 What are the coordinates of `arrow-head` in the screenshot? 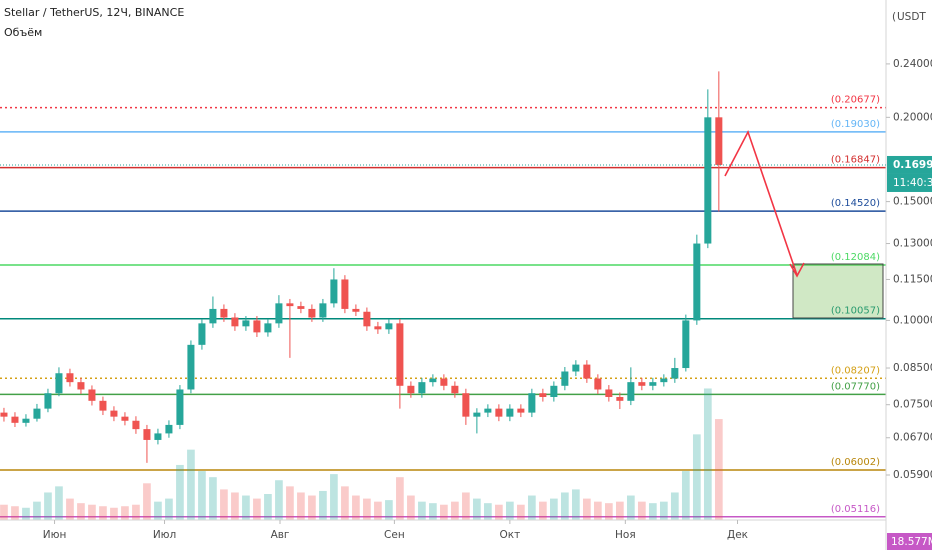 It's located at (797, 270).